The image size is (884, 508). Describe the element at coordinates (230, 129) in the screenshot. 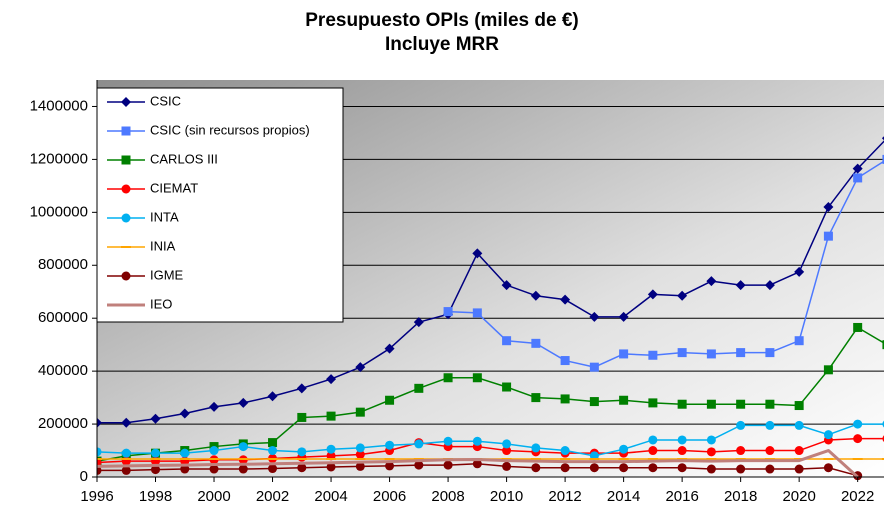

I see `legend-label: CSIC (sin recursos propios)` at that location.